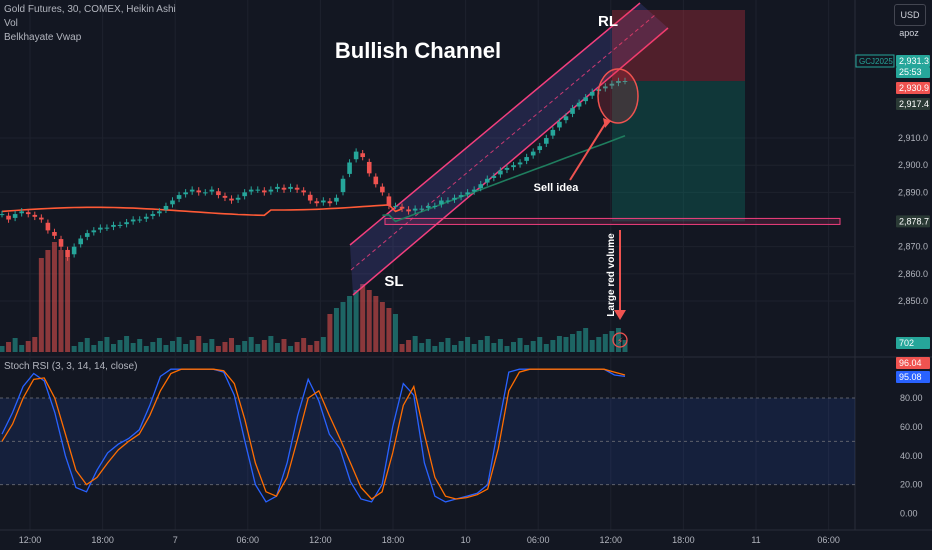 The height and width of the screenshot is (550, 932). What do you see at coordinates (612, 221) in the screenshot?
I see `support-level` at bounding box center [612, 221].